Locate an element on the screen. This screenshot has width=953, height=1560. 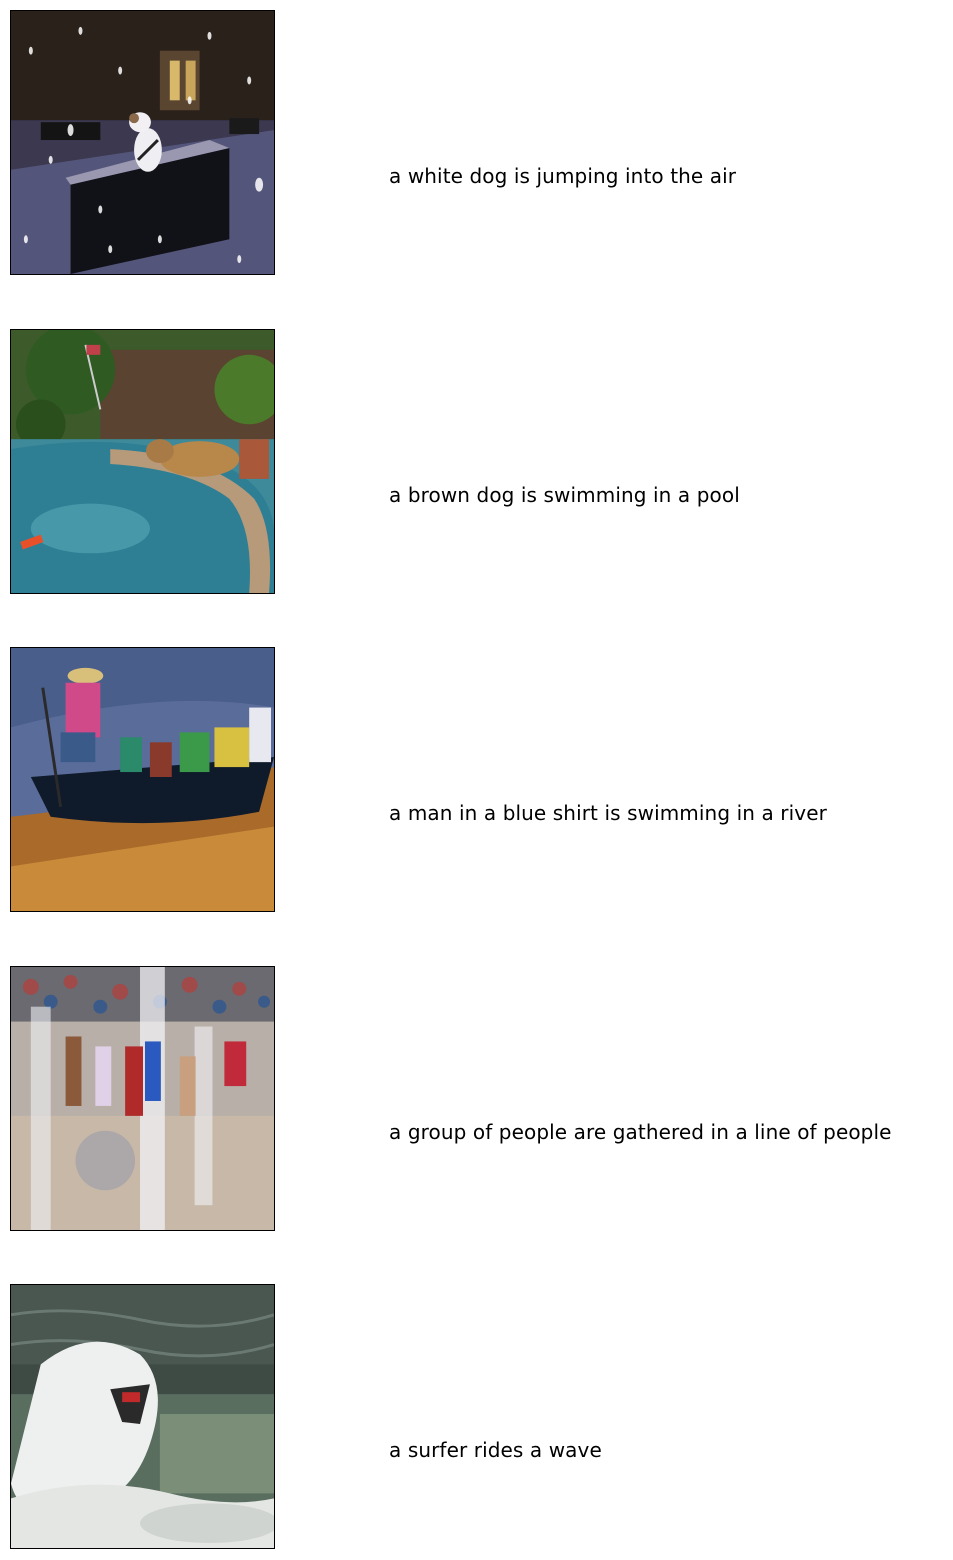
caption-text: a brown dog is swimming in a pool is located at coordinates (564, 495).